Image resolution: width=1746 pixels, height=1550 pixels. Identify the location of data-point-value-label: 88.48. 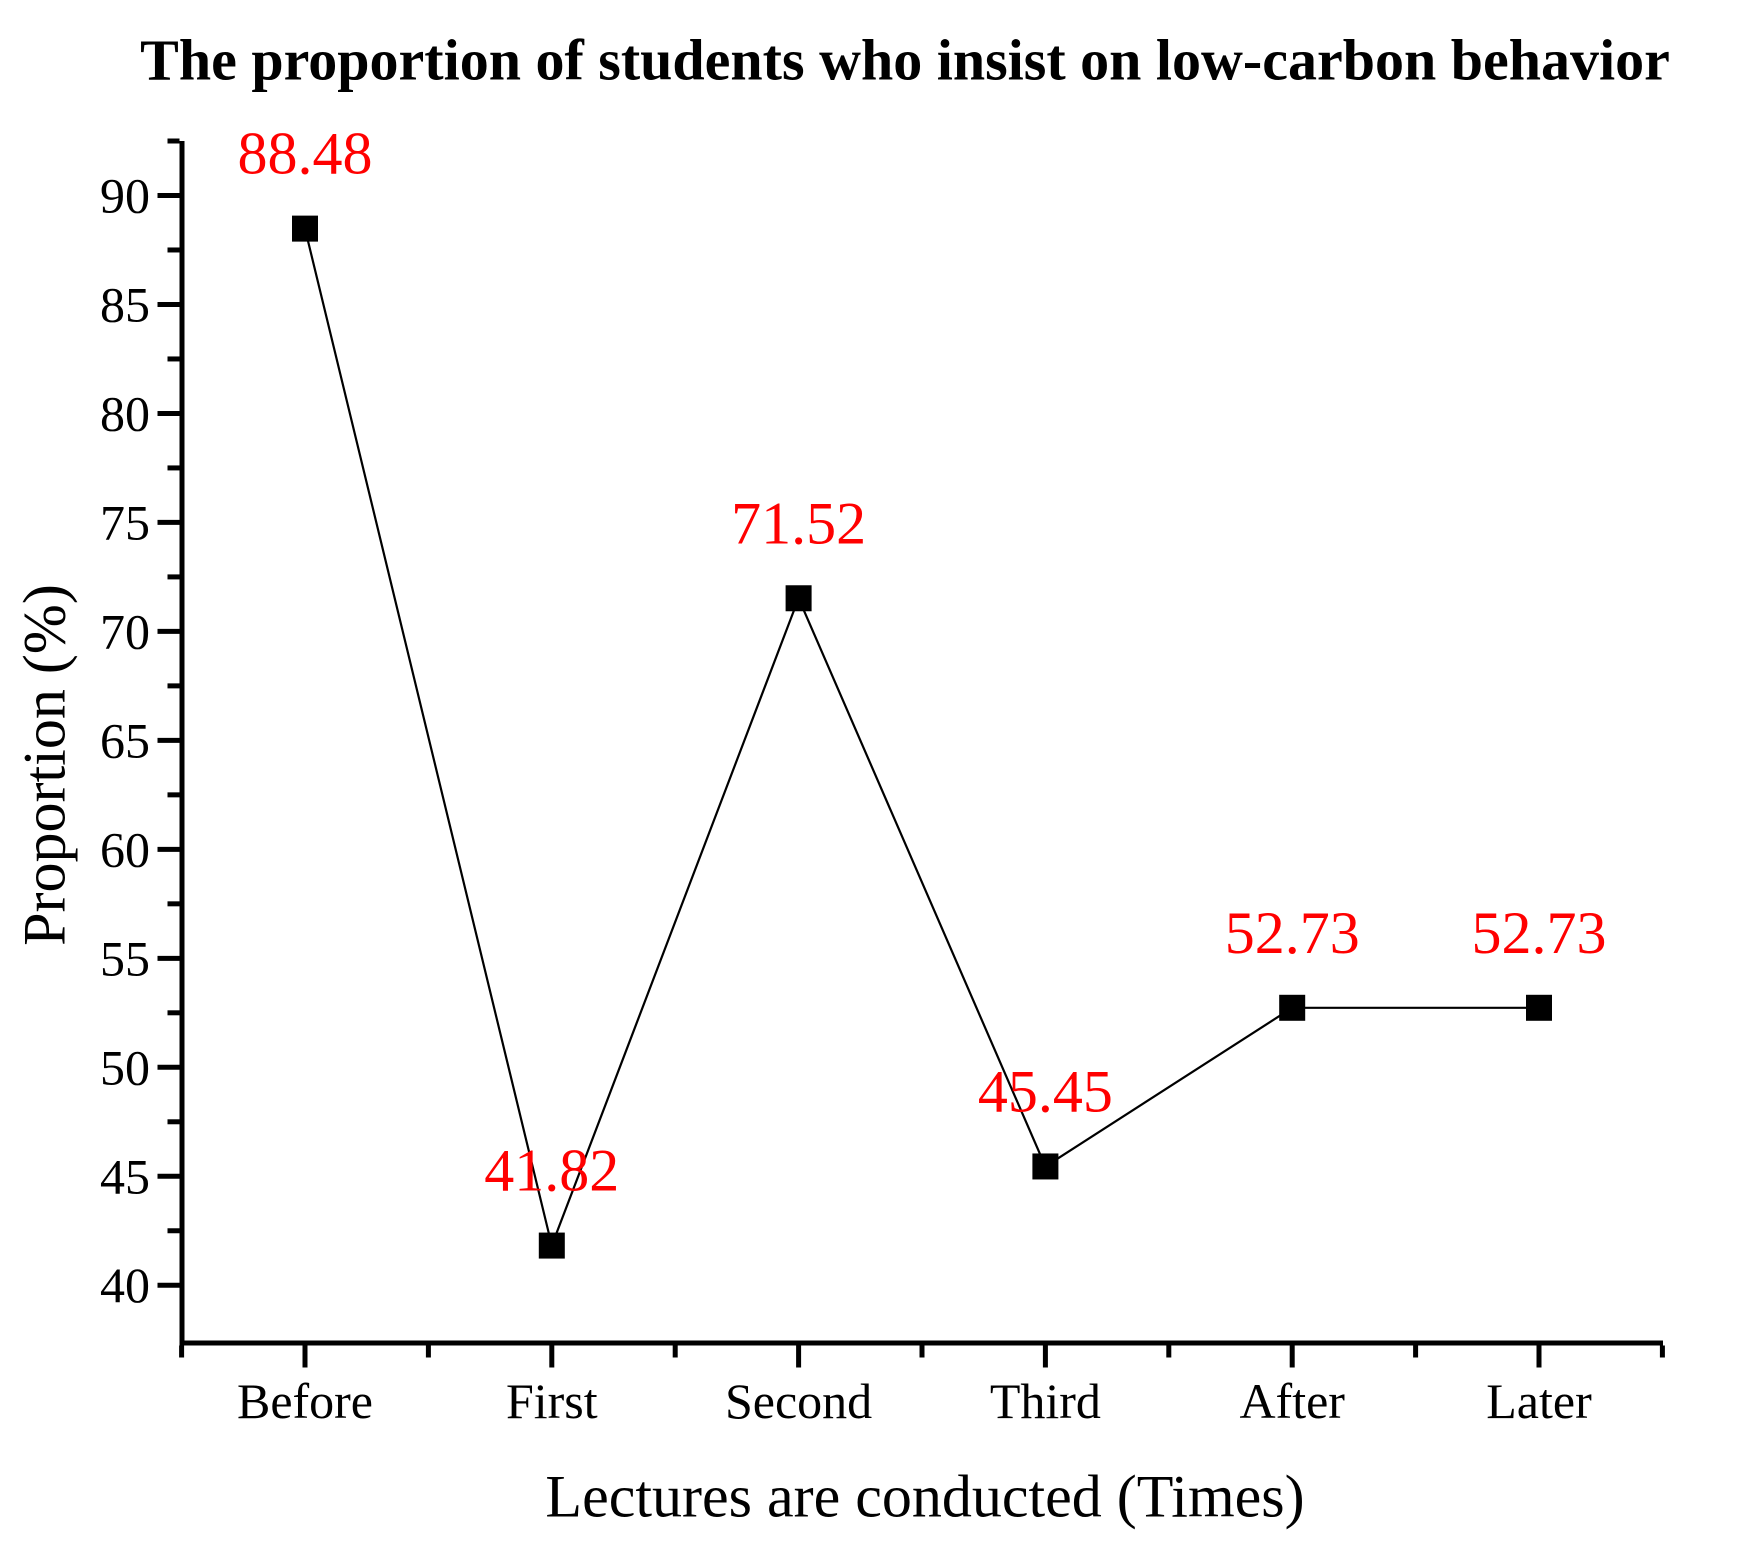
(305, 154).